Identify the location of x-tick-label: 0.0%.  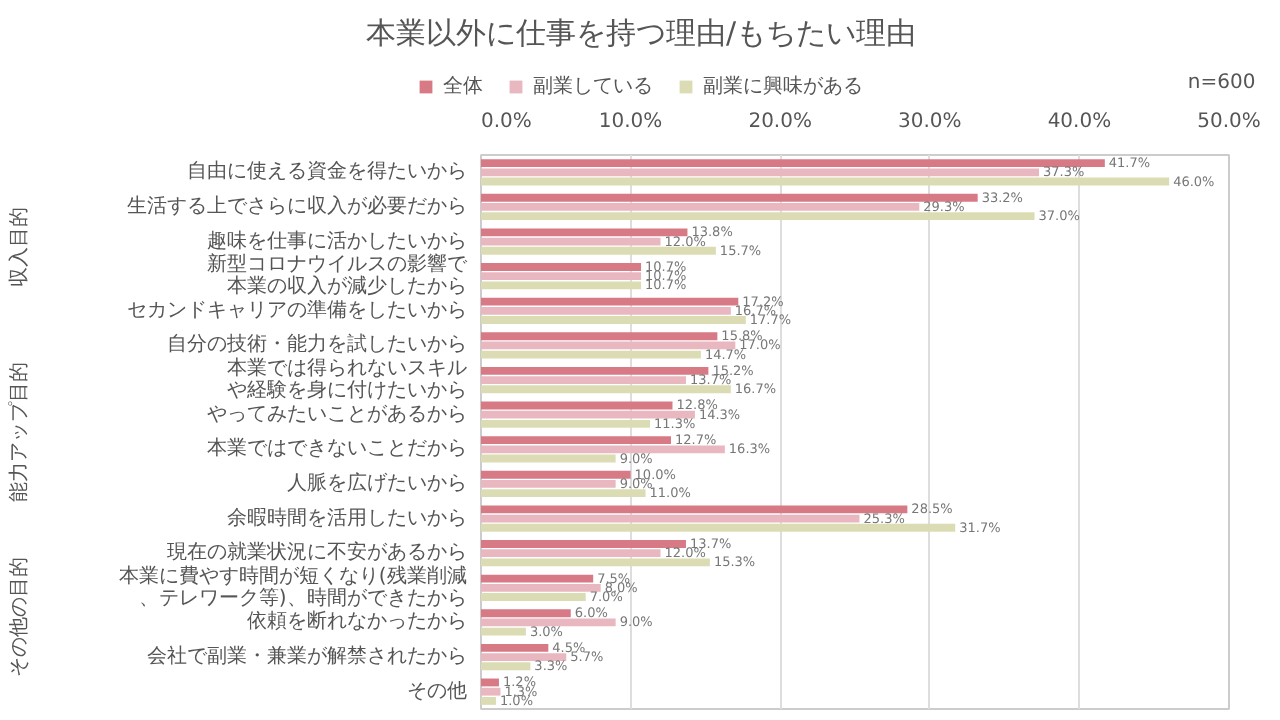
(506, 122).